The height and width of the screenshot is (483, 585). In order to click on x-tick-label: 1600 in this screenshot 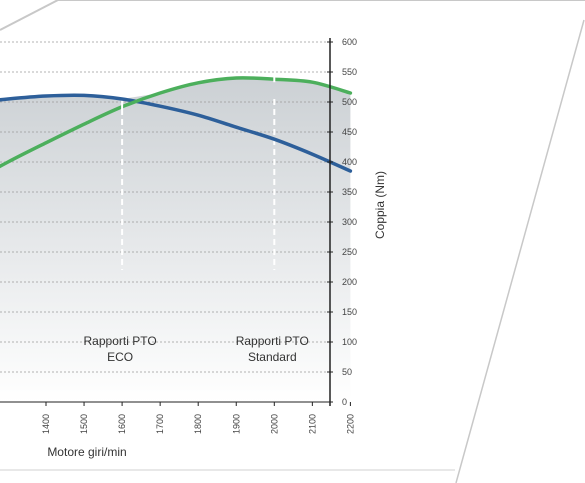, I will do `click(122, 424)`.